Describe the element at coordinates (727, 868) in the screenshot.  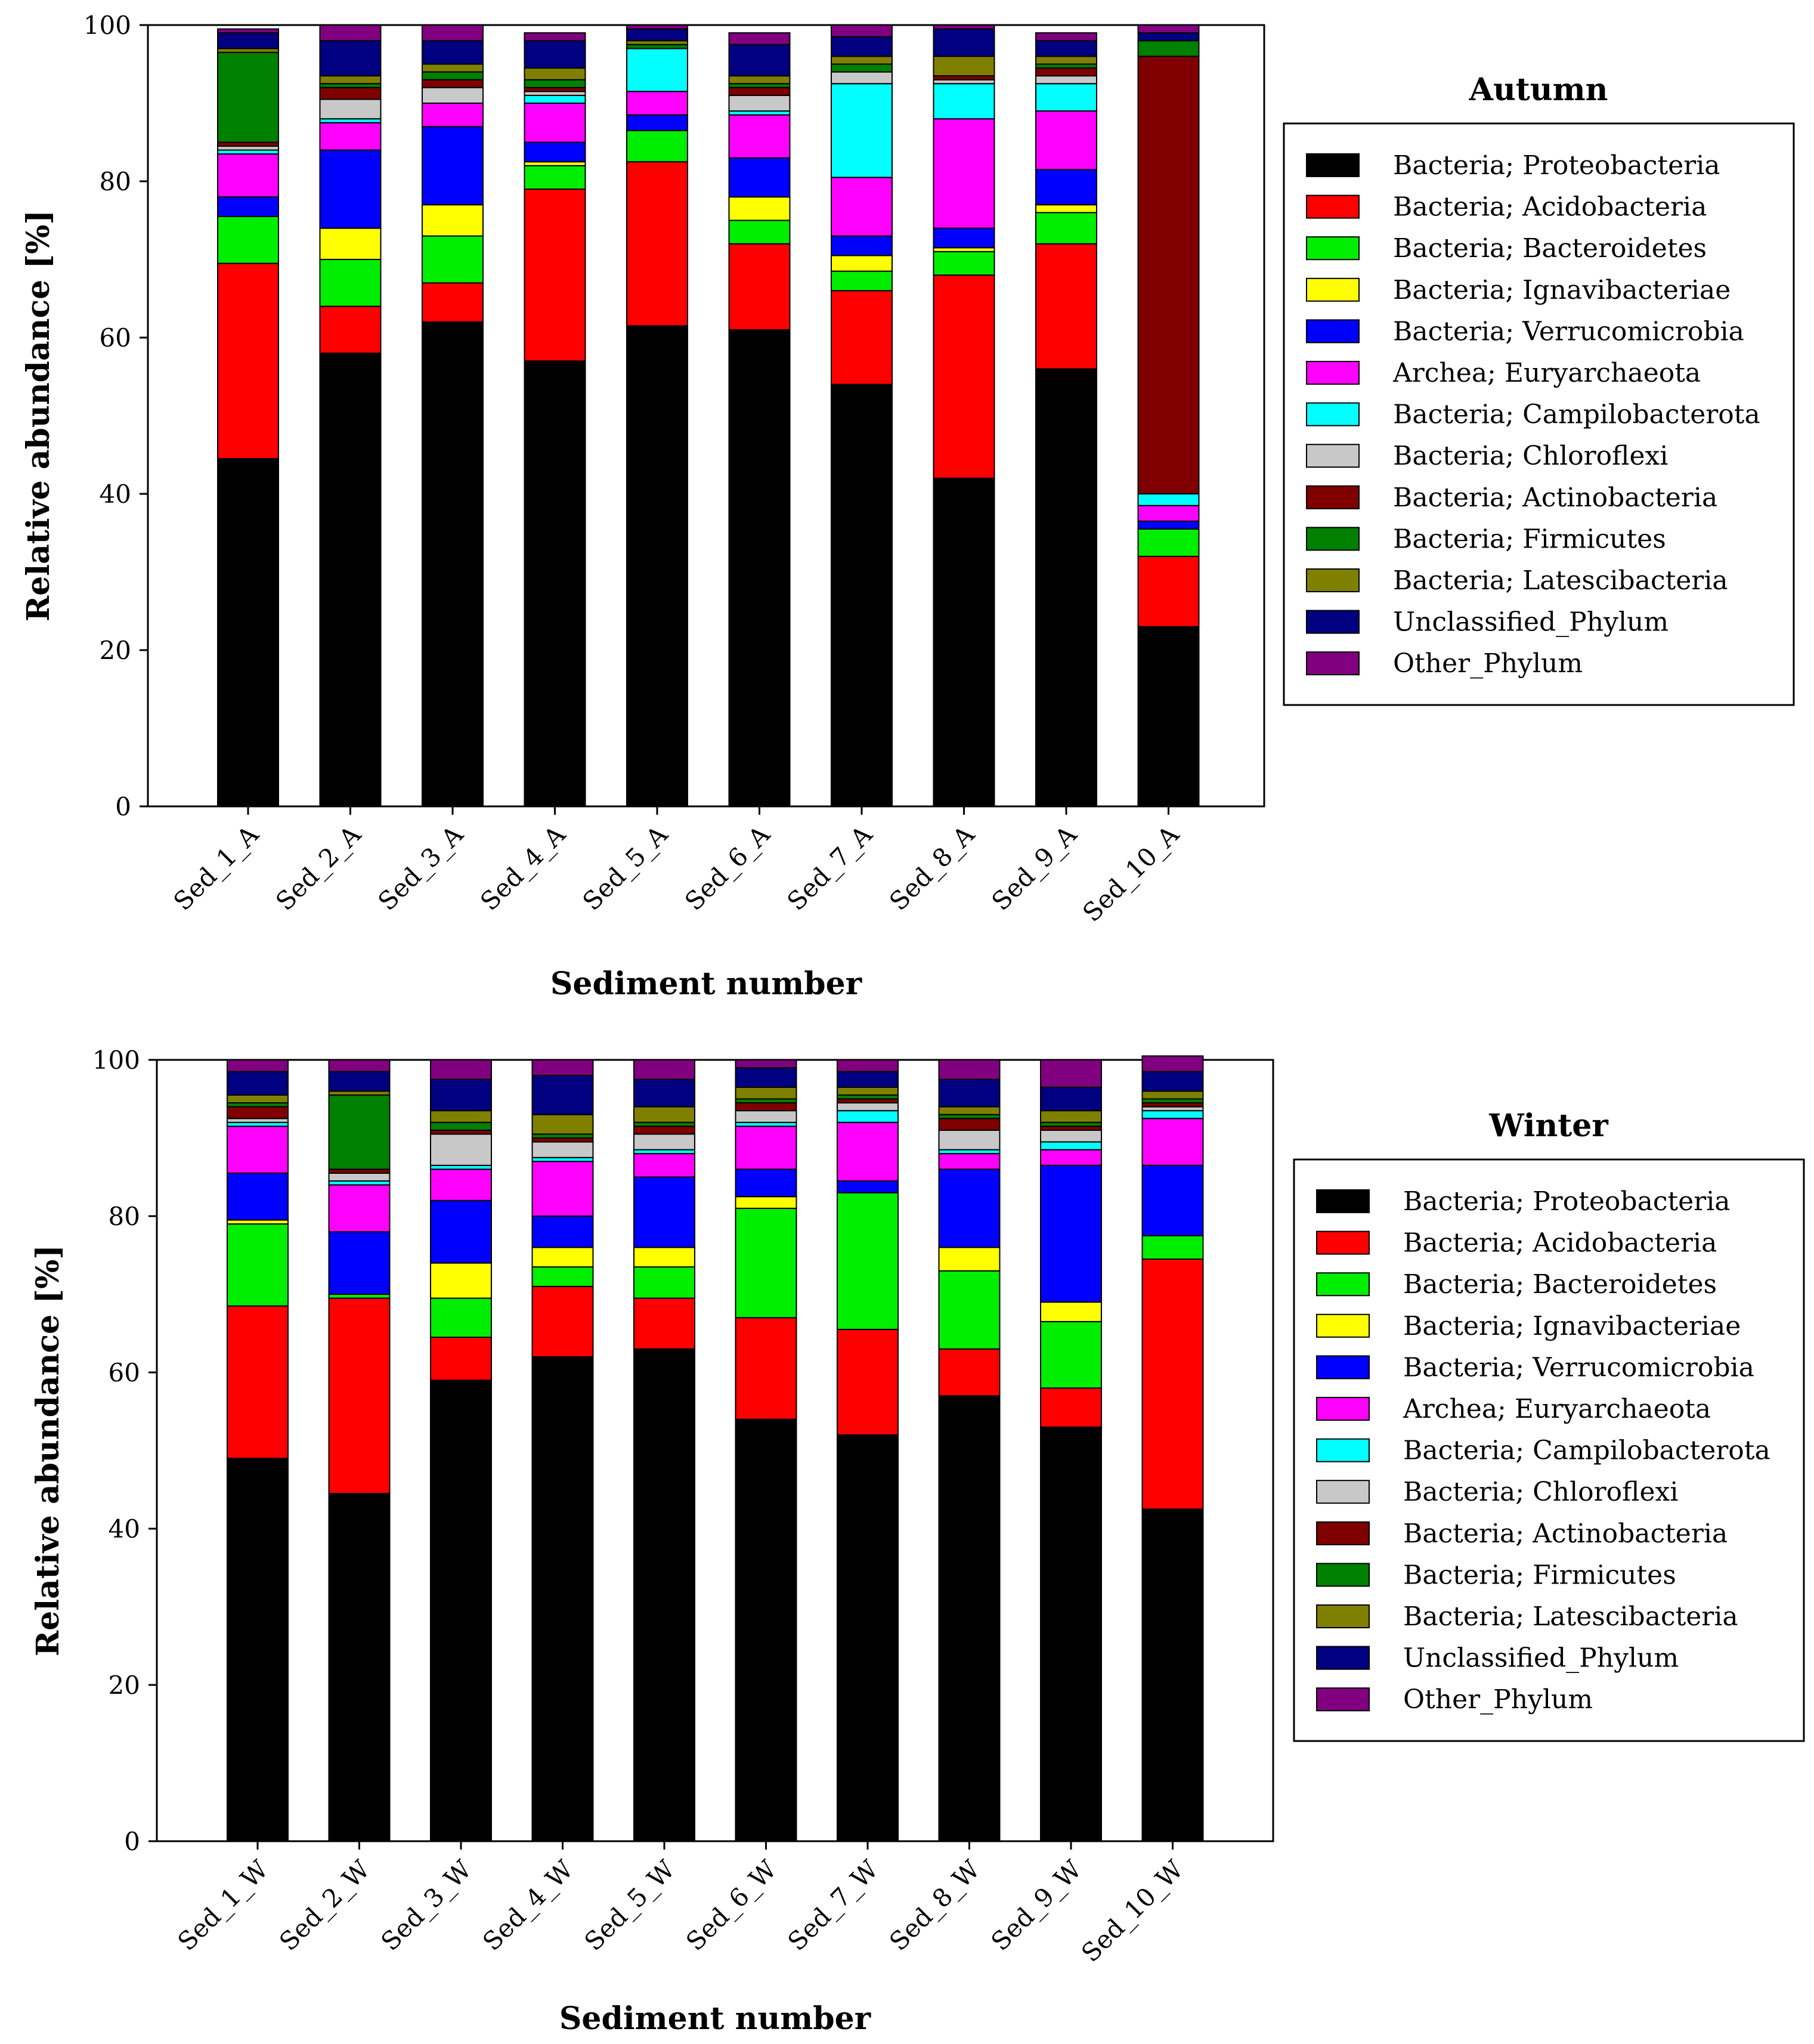
I see `x-tick-label: Sed_6_A` at that location.